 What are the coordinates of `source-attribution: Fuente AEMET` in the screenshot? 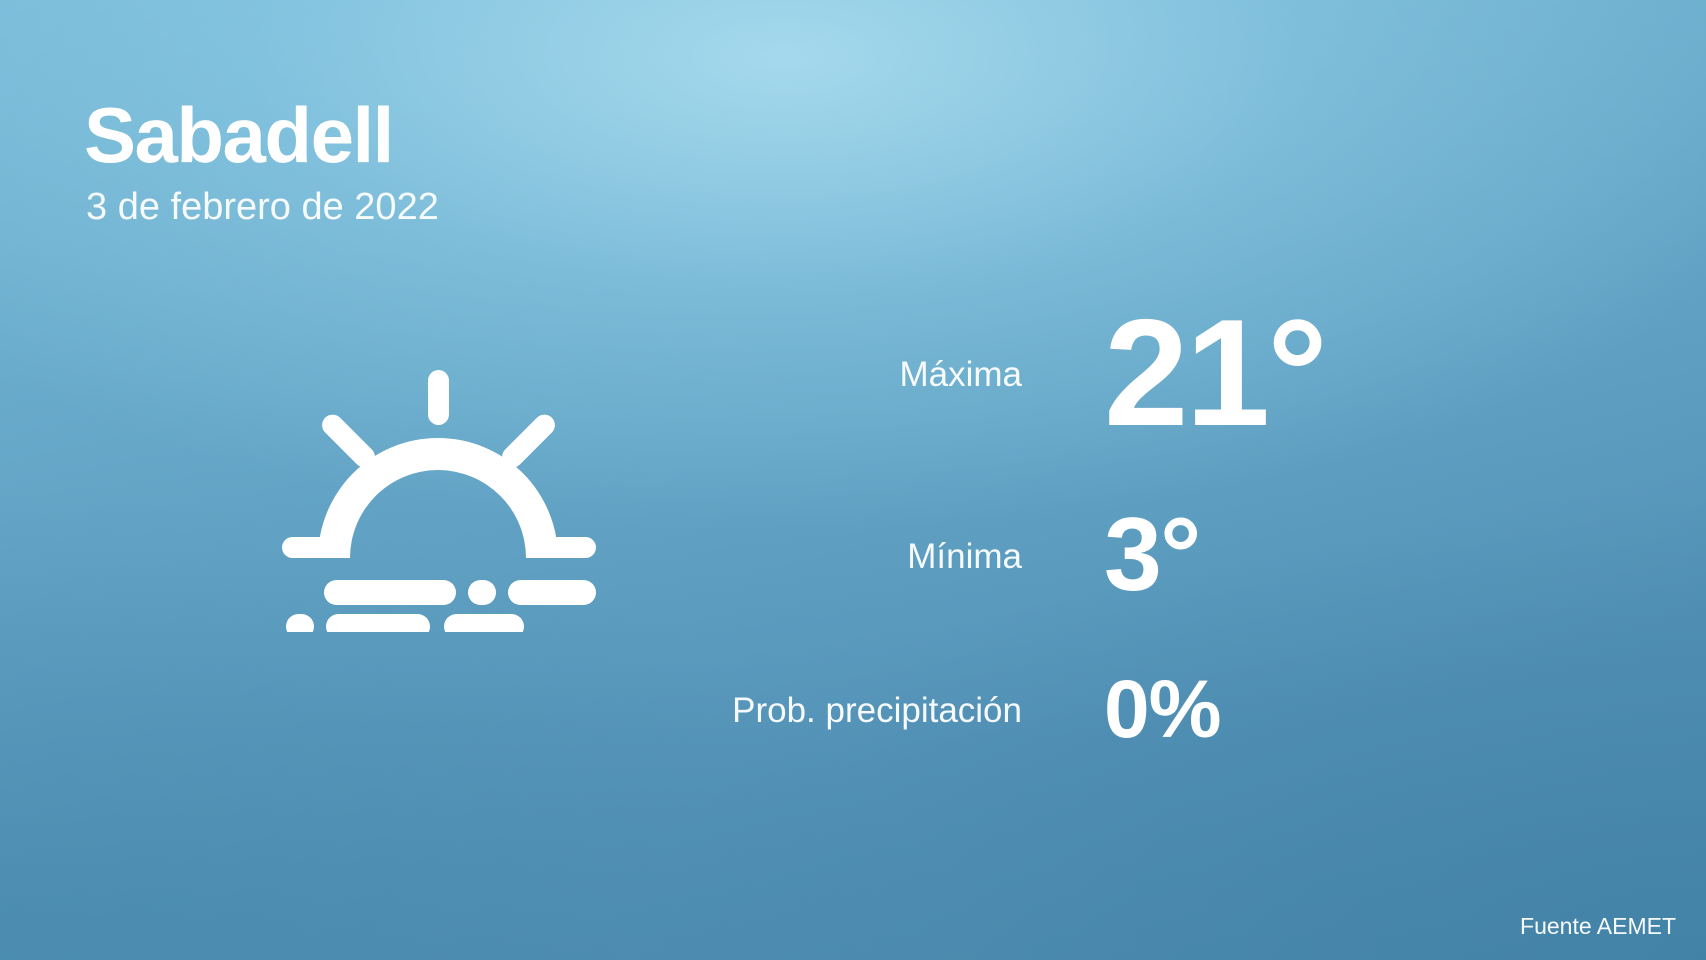 It's located at (1598, 926).